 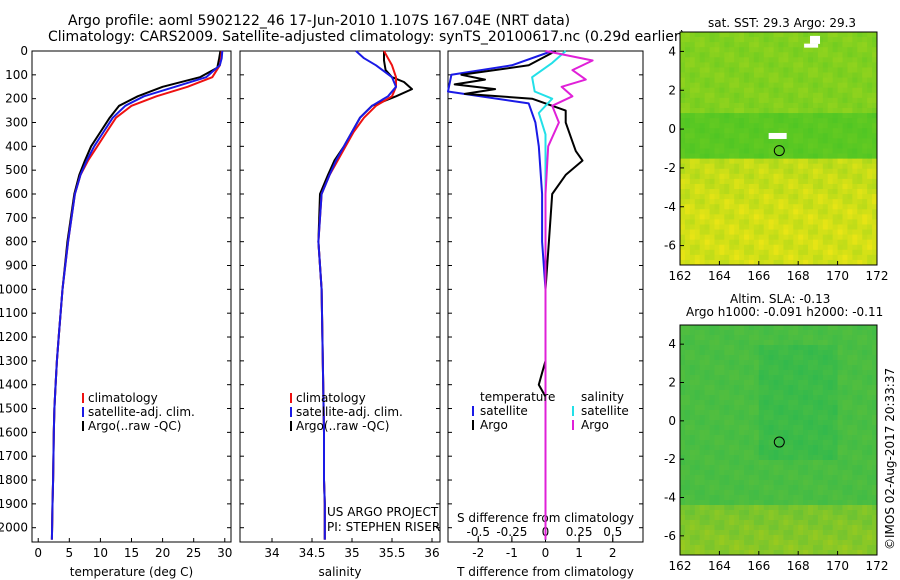 What do you see at coordinates (14, 313) in the screenshot?
I see `depth-tick-label: 1100` at bounding box center [14, 313].